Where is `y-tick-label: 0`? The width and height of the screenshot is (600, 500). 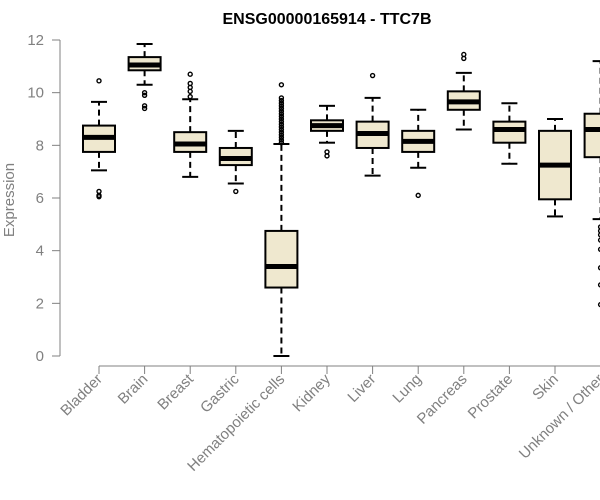 y-tick-label: 0 is located at coordinates (40, 356).